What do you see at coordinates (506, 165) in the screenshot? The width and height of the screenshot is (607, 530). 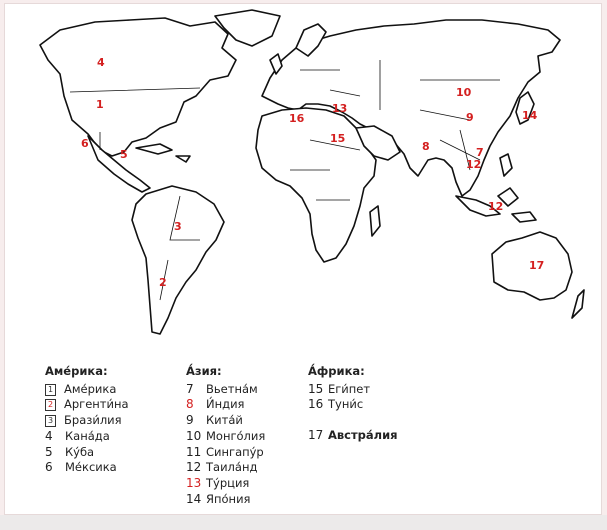 I see `philippines-islands` at bounding box center [506, 165].